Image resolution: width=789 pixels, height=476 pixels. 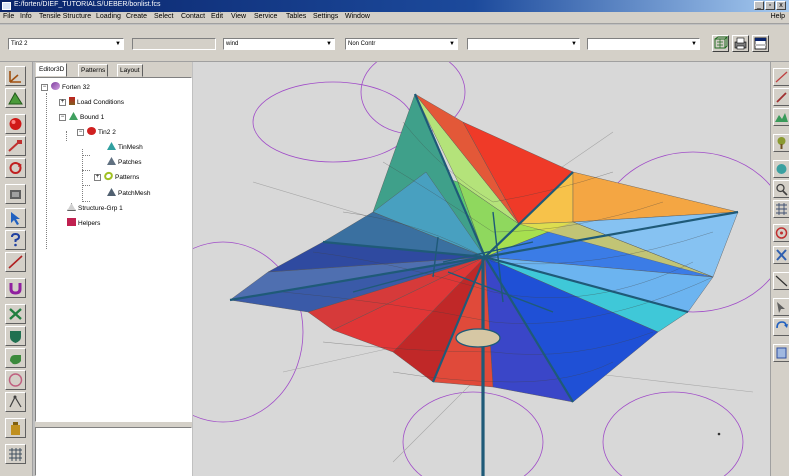 I want to click on tree-node-label: Patterns, so click(x=127, y=177).